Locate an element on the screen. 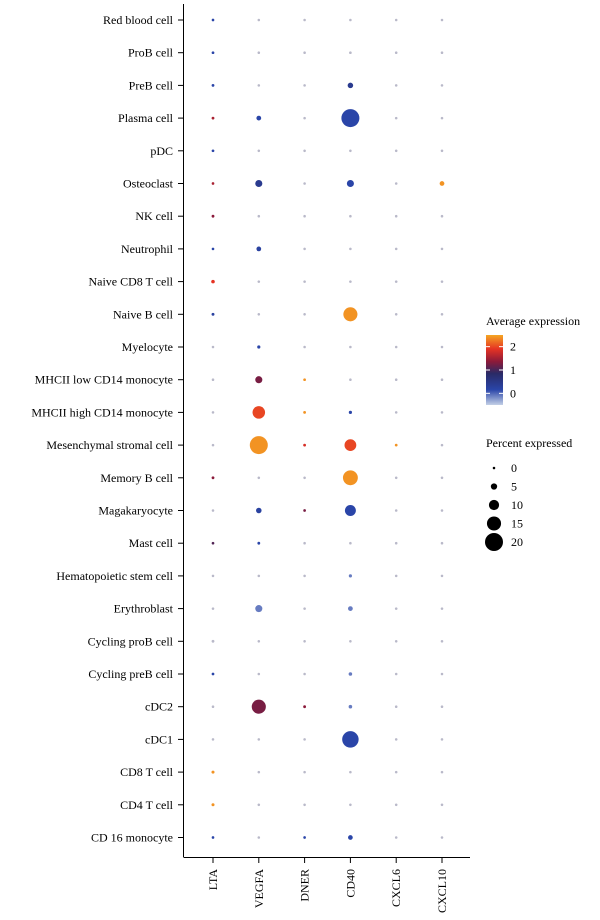 The image size is (600, 920). cell-type-label: CD 16 monocyte is located at coordinates (132, 838).